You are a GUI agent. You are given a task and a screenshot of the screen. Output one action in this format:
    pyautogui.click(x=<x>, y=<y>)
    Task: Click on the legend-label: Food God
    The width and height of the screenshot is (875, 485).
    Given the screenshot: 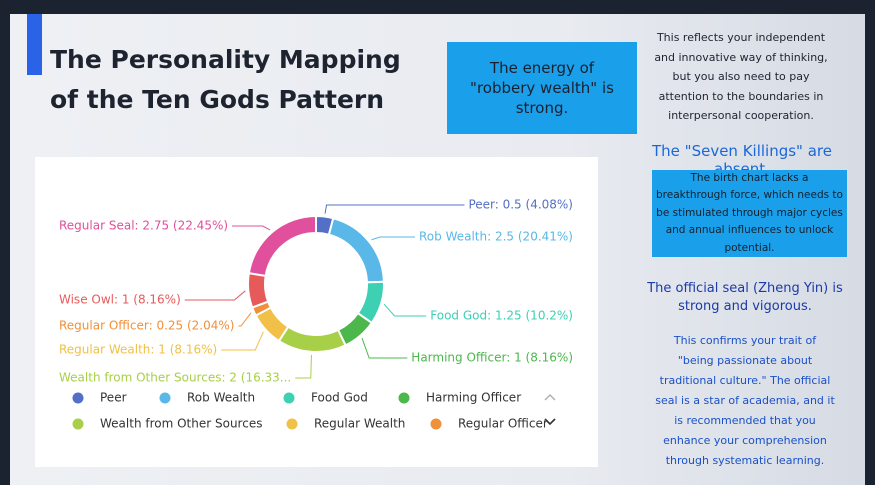 What is the action you would take?
    pyautogui.click(x=339, y=398)
    